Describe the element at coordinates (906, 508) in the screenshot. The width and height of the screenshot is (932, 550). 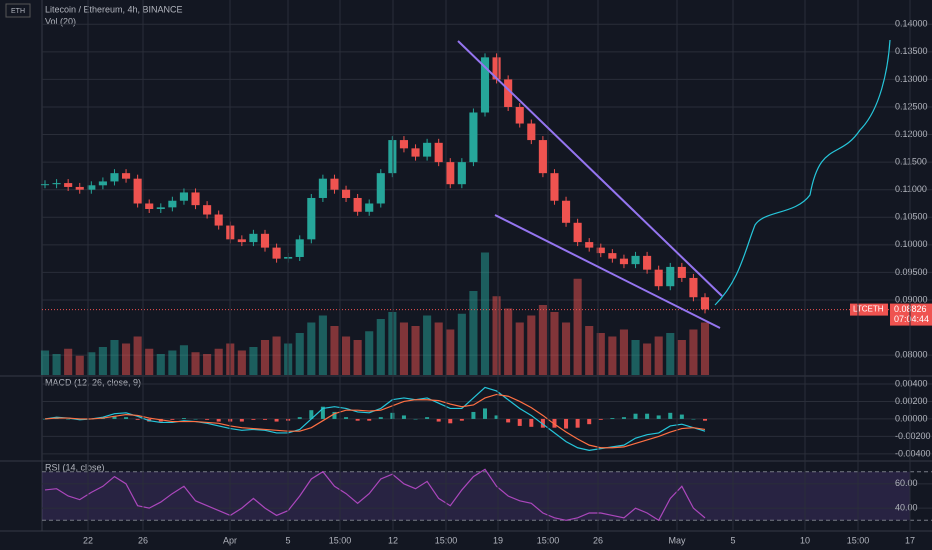
I see `rsi-tick-label: 40.00` at that location.